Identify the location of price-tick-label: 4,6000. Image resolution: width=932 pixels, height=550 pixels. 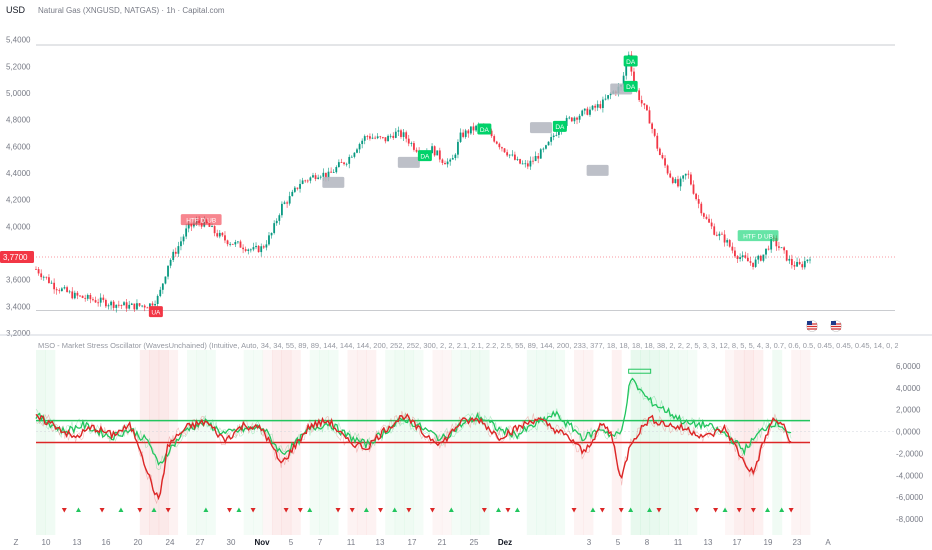
(18, 146).